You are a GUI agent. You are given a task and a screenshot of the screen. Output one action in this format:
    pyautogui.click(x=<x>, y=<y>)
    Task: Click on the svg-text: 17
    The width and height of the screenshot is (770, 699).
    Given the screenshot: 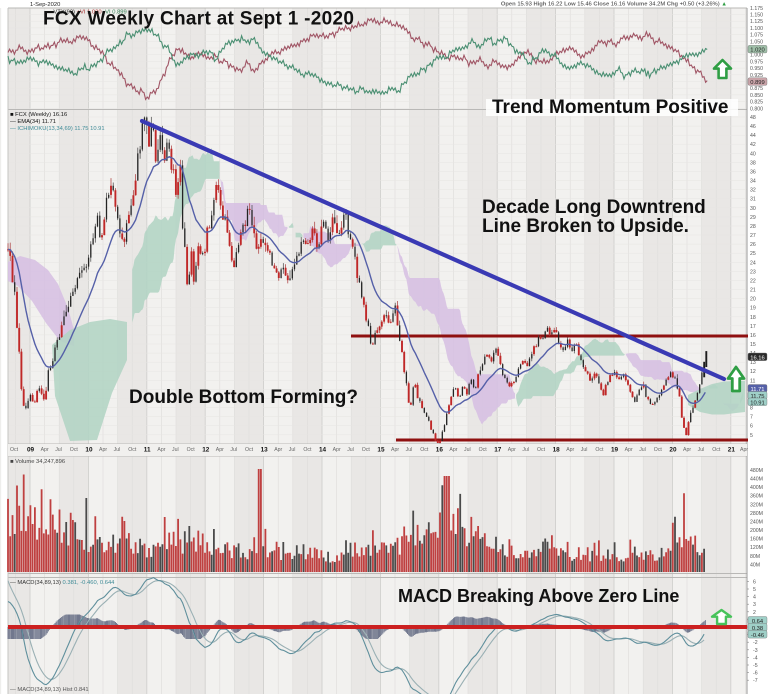 What is the action you would take?
    pyautogui.click(x=498, y=450)
    